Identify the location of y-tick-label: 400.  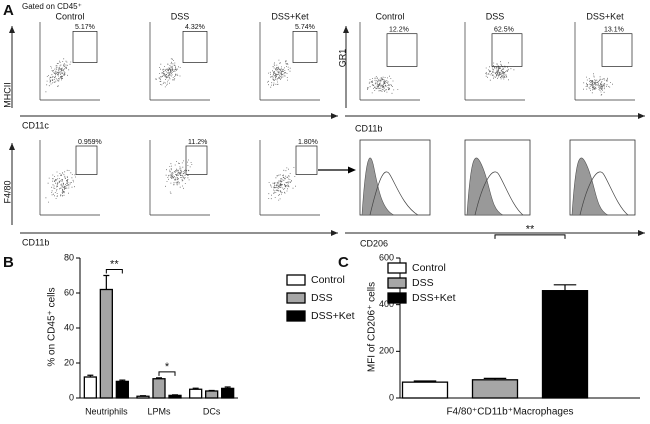
(386, 304).